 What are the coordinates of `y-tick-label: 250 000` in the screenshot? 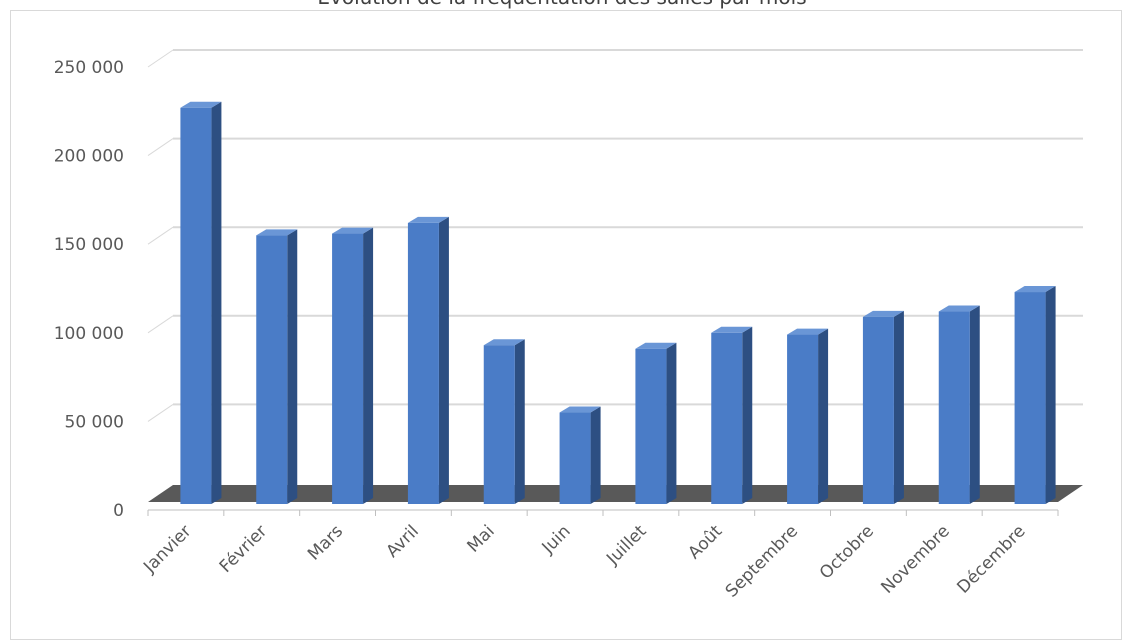 It's located at (89, 68).